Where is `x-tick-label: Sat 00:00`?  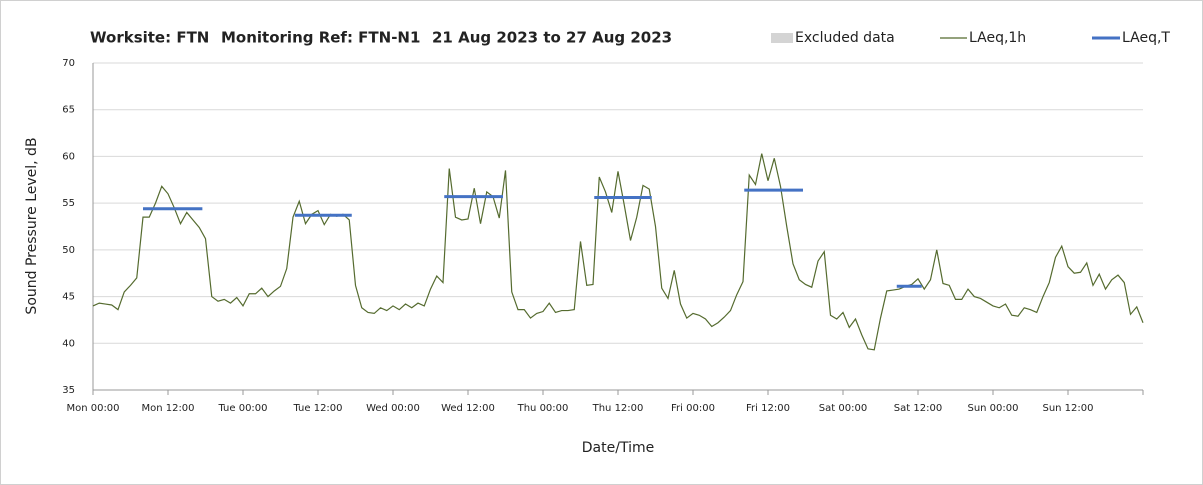 x-tick-label: Sat 00:00 is located at coordinates (843, 408).